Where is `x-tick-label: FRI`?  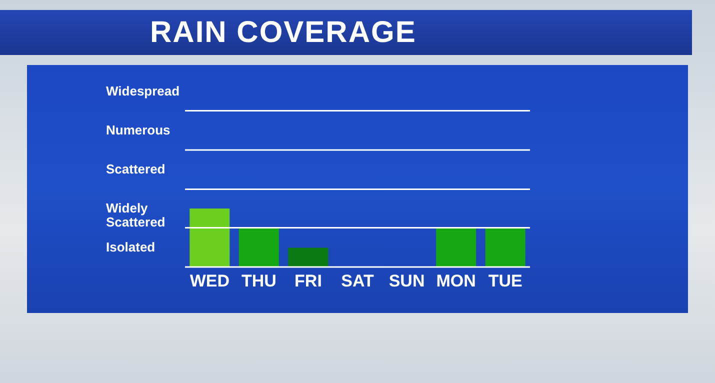 x-tick-label: FRI is located at coordinates (308, 281).